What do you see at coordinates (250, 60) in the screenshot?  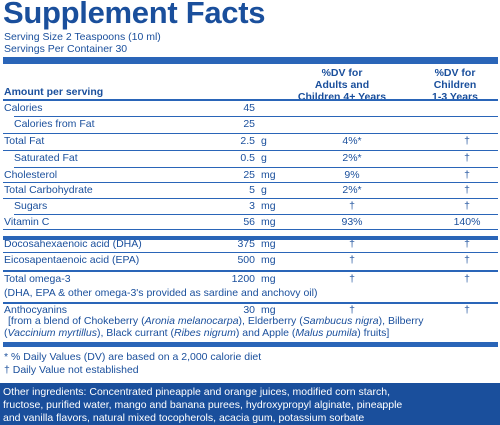 I see `thick-divider-top` at bounding box center [250, 60].